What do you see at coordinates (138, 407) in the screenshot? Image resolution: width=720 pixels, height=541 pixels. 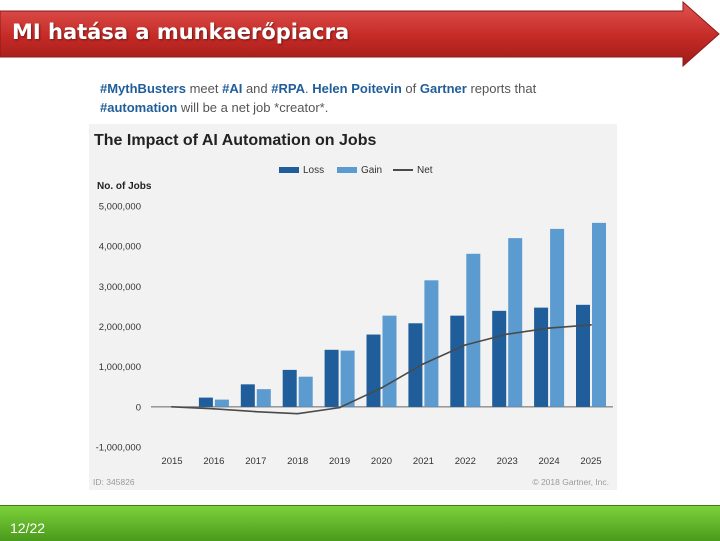 I see `y-tick-label: 0` at bounding box center [138, 407].